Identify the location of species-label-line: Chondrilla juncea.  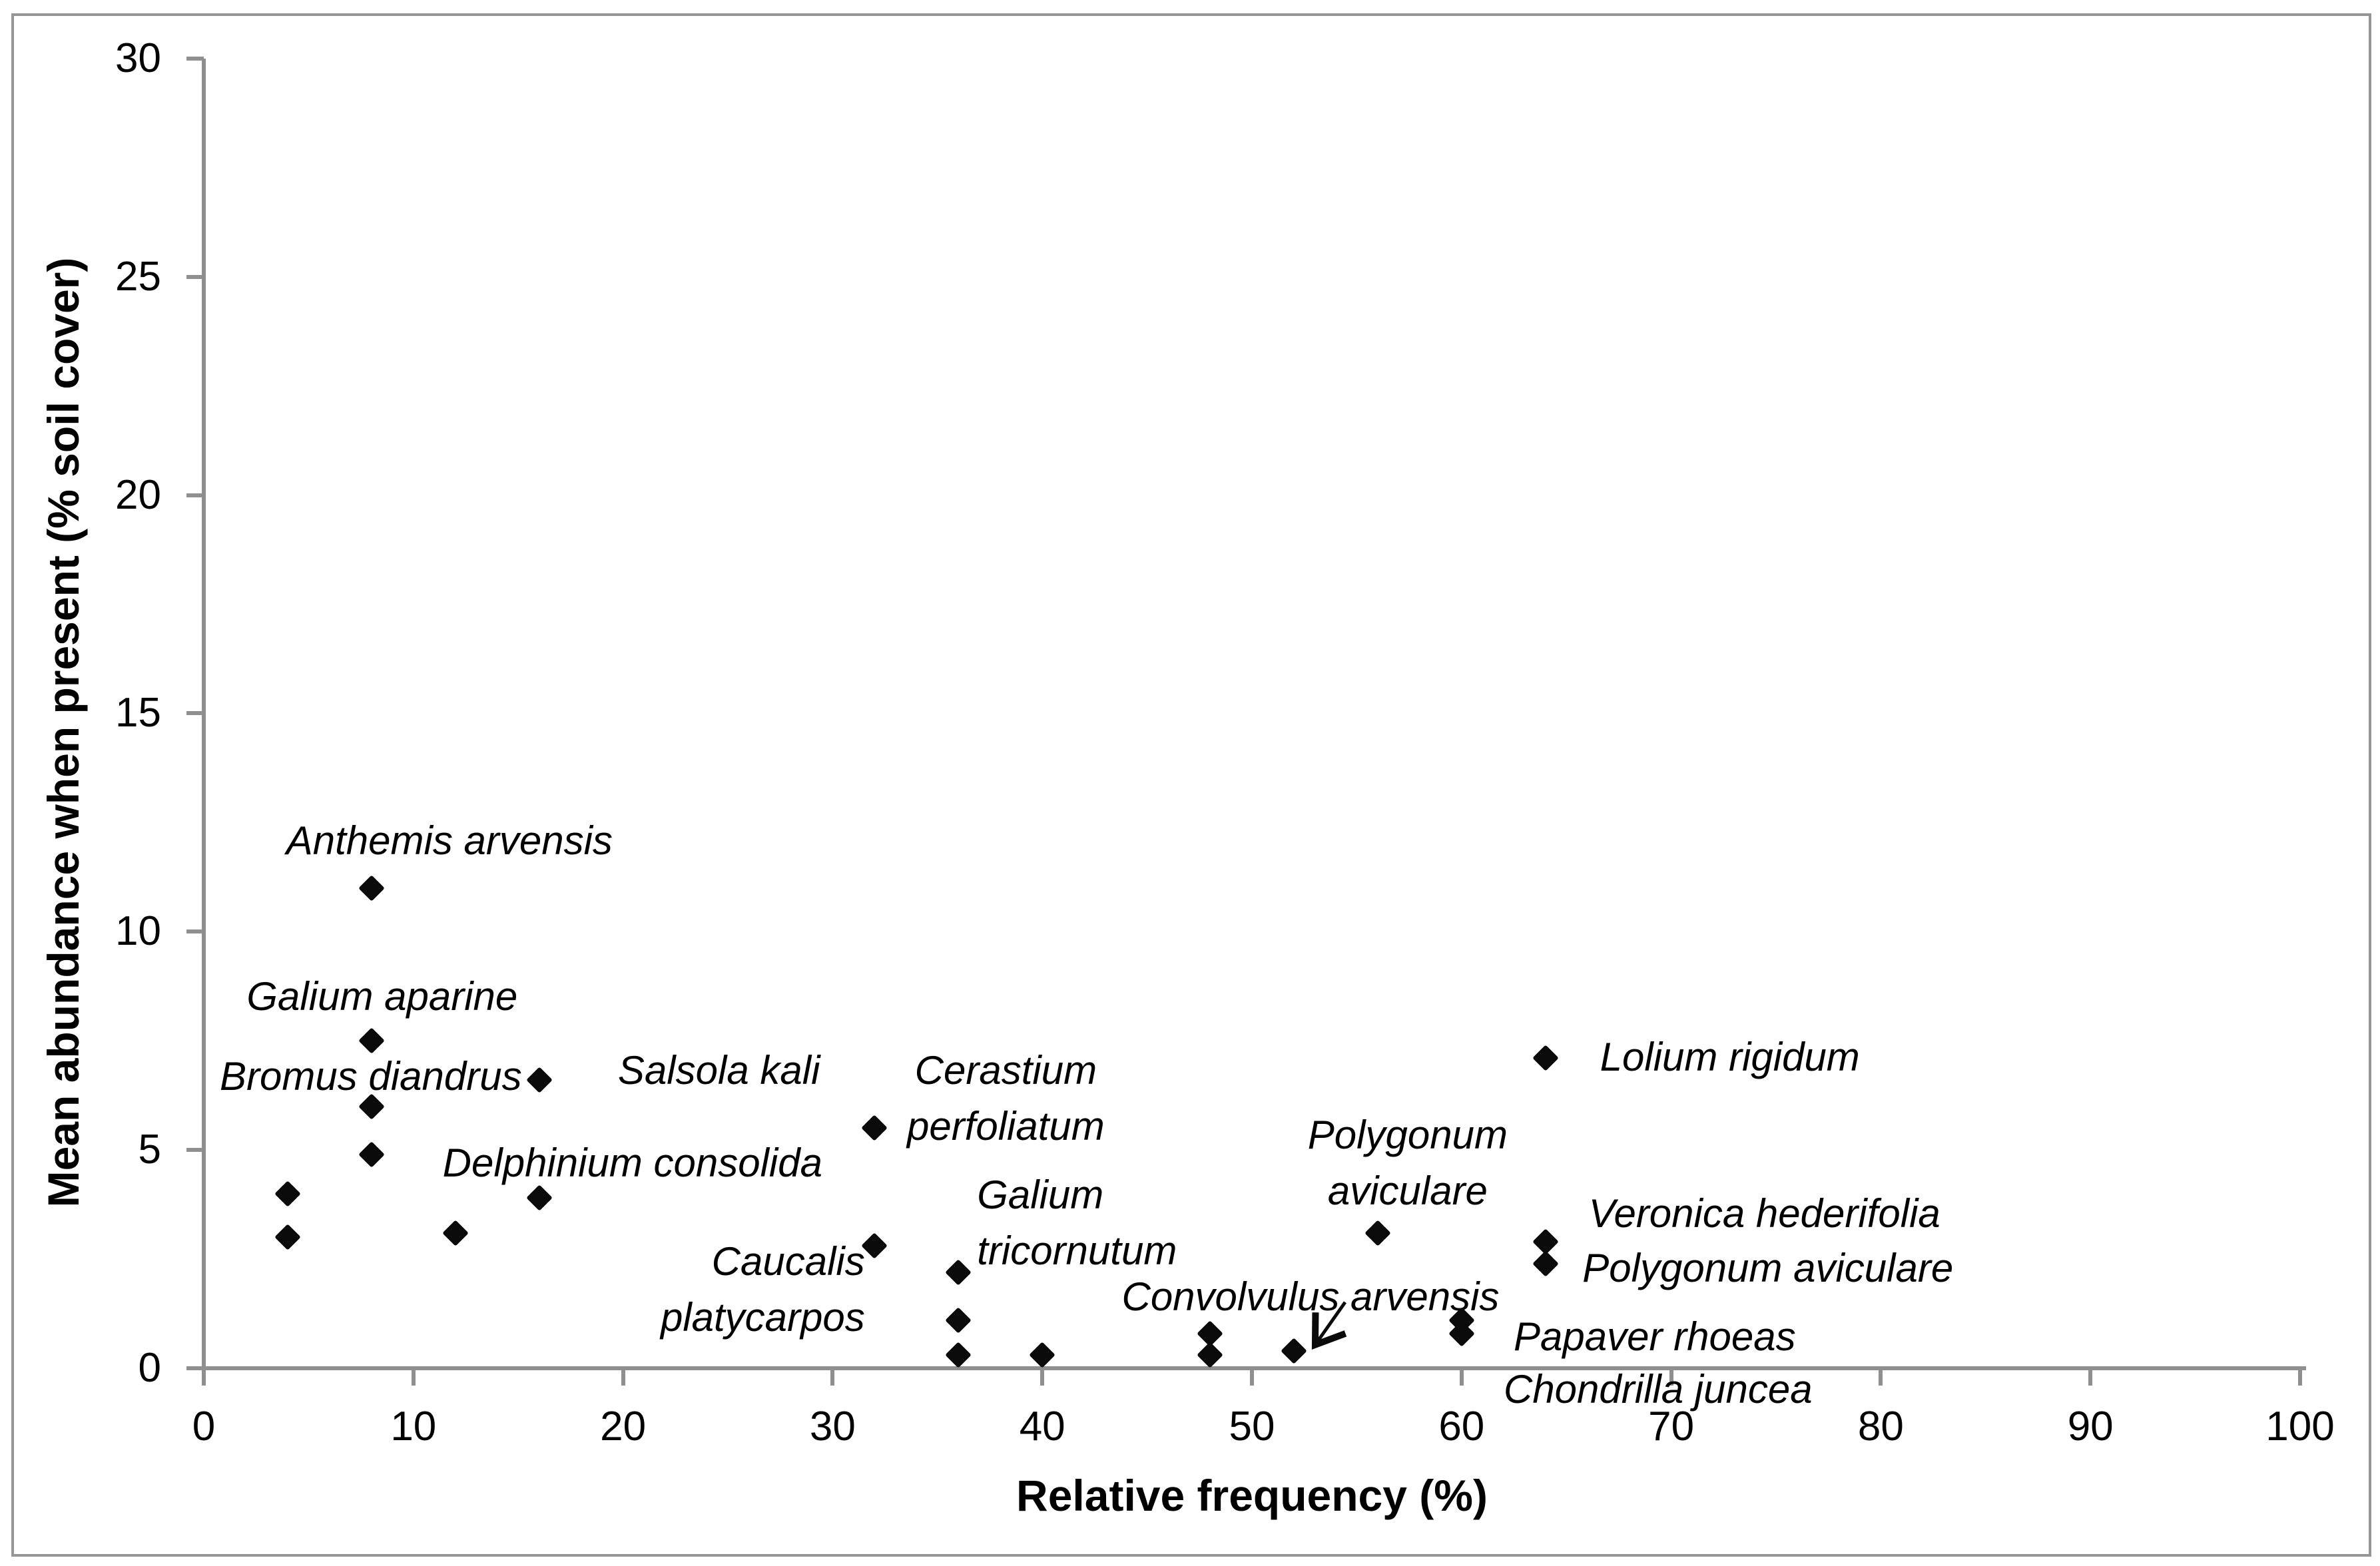
(1658, 1389).